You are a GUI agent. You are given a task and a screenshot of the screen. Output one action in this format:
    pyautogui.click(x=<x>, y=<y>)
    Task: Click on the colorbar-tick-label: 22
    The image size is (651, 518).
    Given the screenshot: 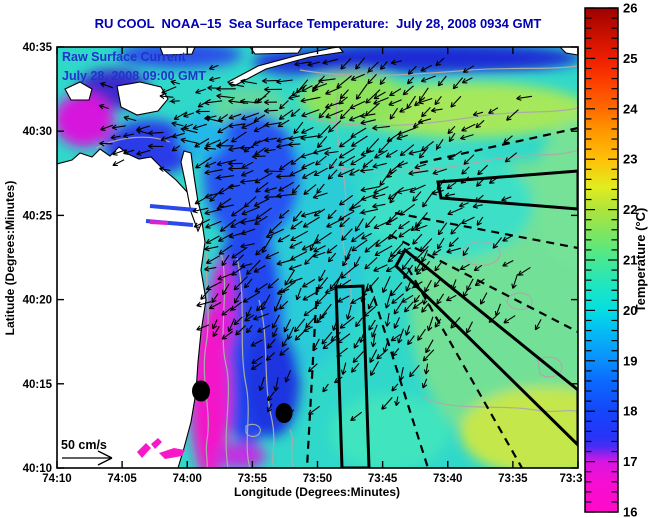 What is the action you would take?
    pyautogui.click(x=630, y=209)
    